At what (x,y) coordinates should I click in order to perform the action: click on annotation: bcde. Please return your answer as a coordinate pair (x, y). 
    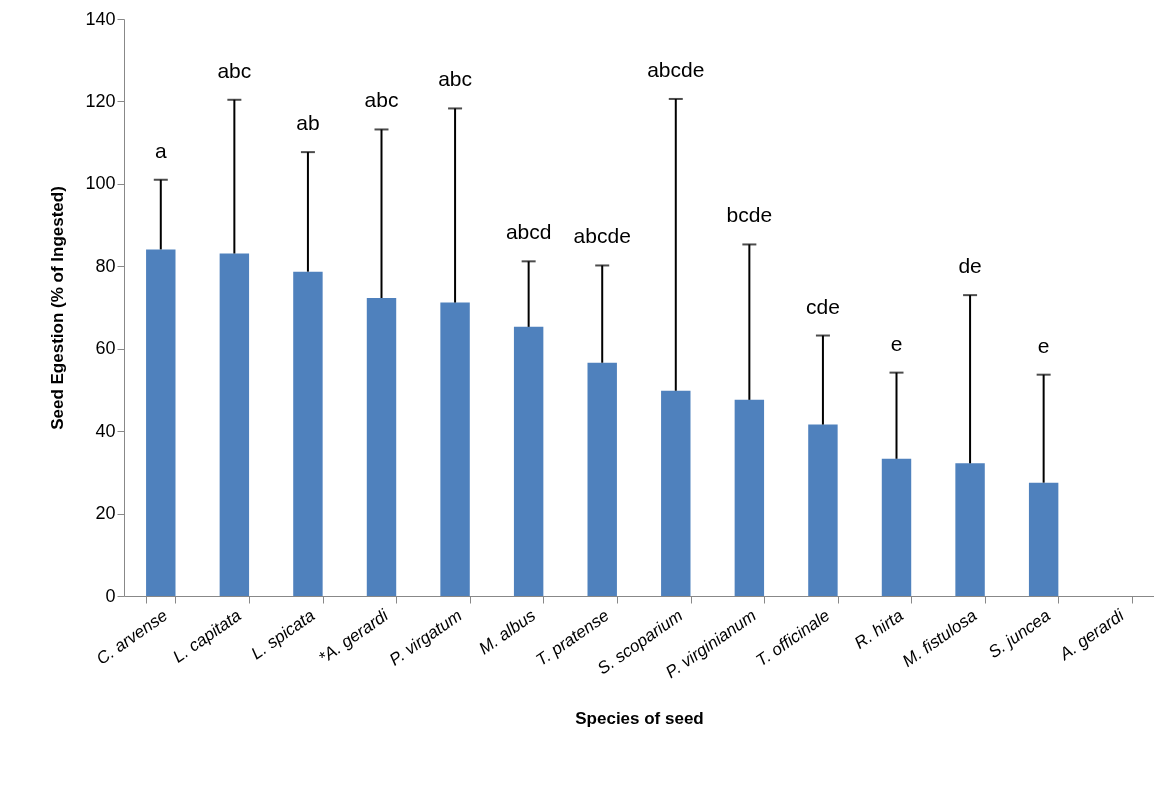
    Looking at the image, I should click on (749, 215).